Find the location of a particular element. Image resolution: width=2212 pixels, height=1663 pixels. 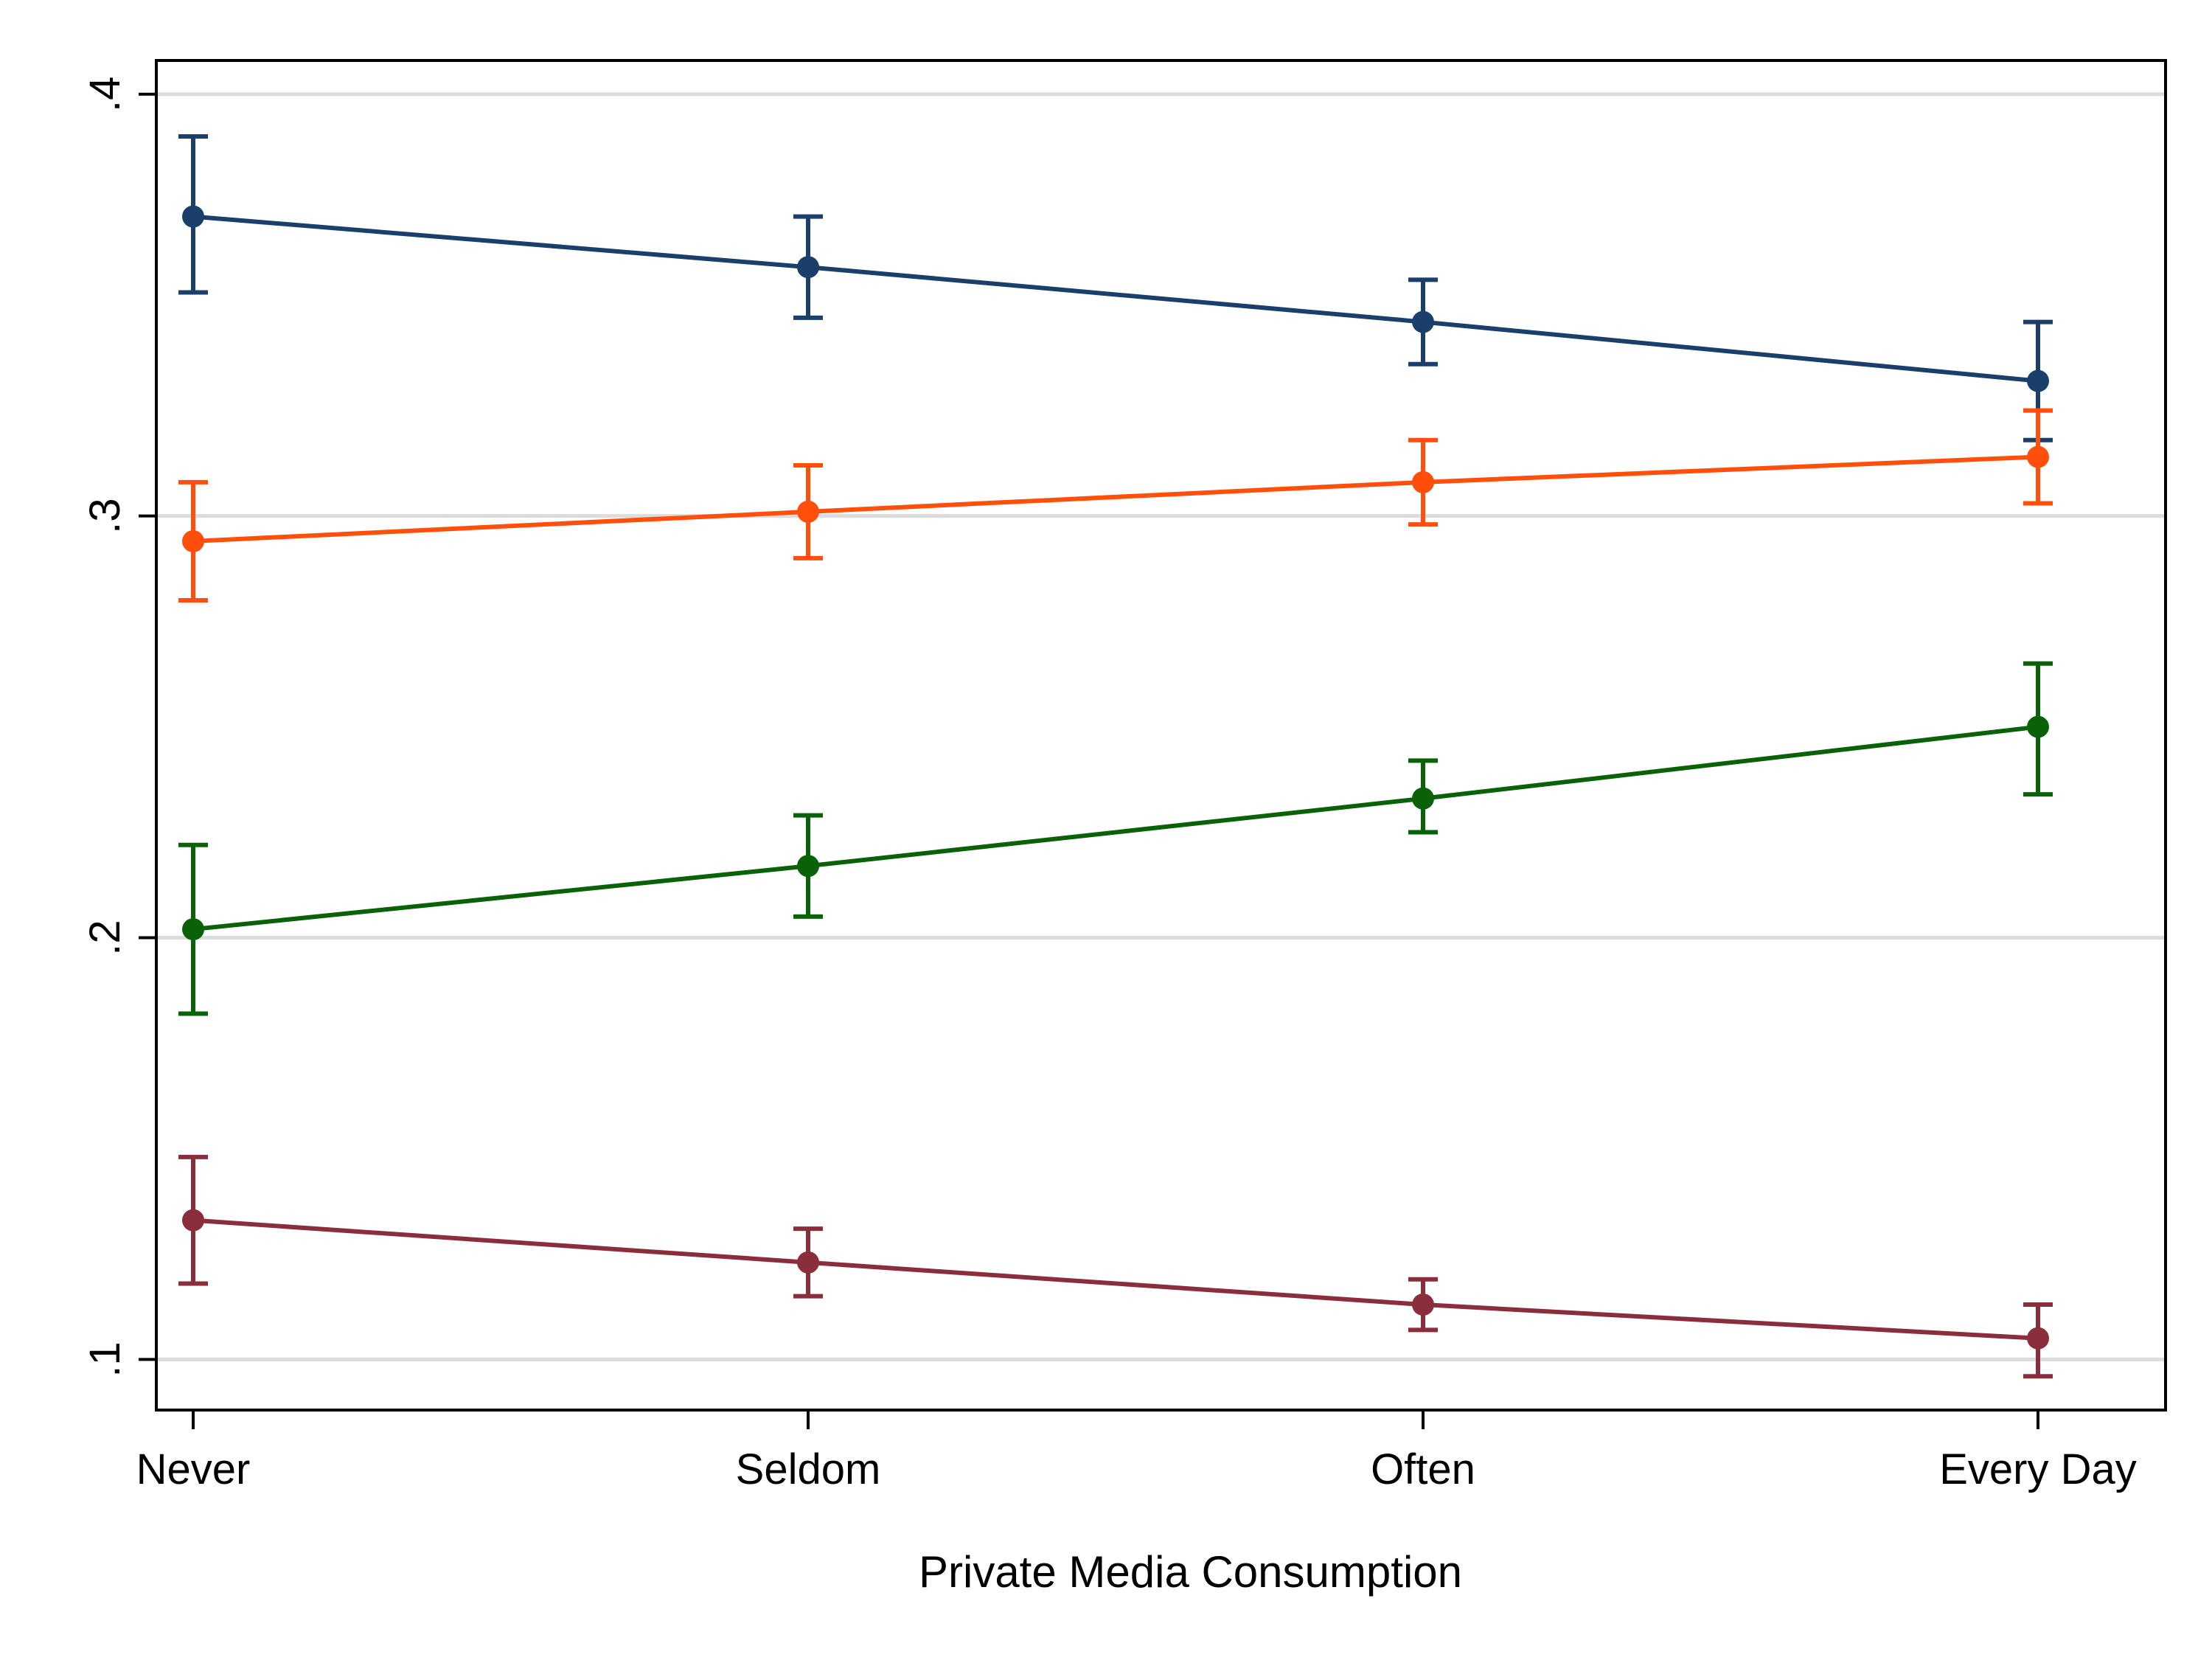

y-tick-label: .4 is located at coordinates (105, 94).